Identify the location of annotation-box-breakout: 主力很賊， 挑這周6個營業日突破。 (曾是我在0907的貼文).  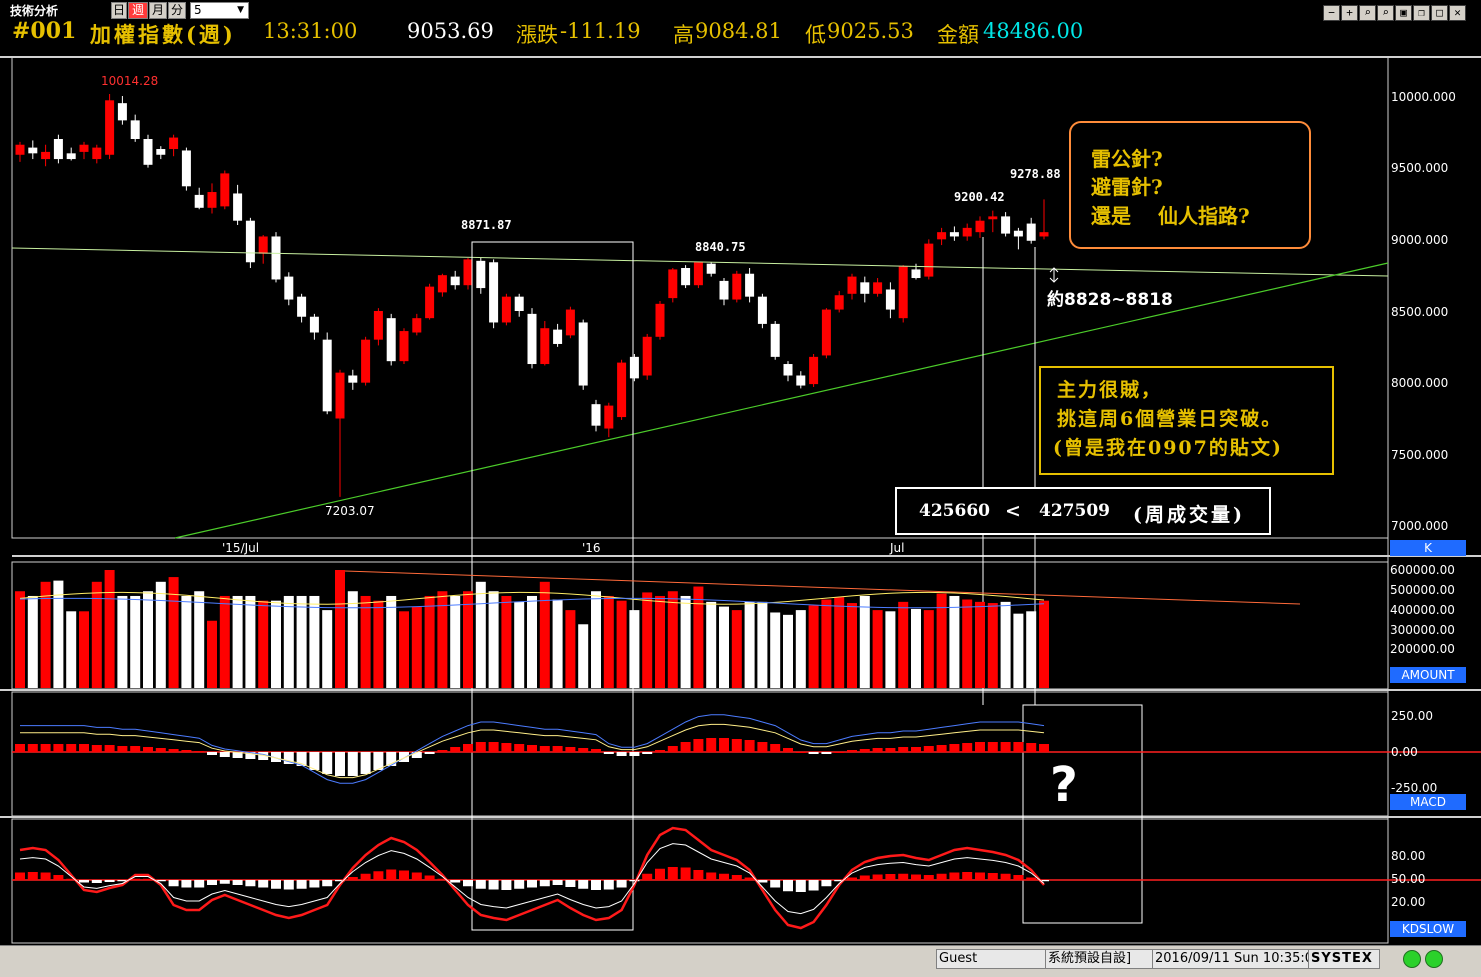
(1186, 420).